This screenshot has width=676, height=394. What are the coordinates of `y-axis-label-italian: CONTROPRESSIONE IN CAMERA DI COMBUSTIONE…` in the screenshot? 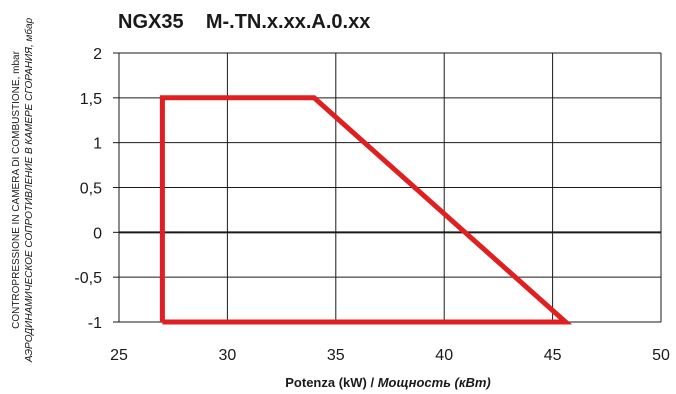 It's located at (16, 189).